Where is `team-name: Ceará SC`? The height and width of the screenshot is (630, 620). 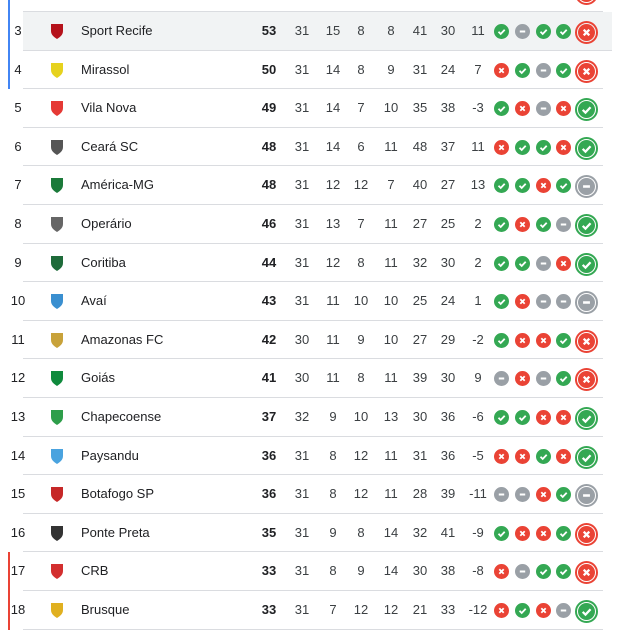
team-name: Ceará SC is located at coordinates (109, 147).